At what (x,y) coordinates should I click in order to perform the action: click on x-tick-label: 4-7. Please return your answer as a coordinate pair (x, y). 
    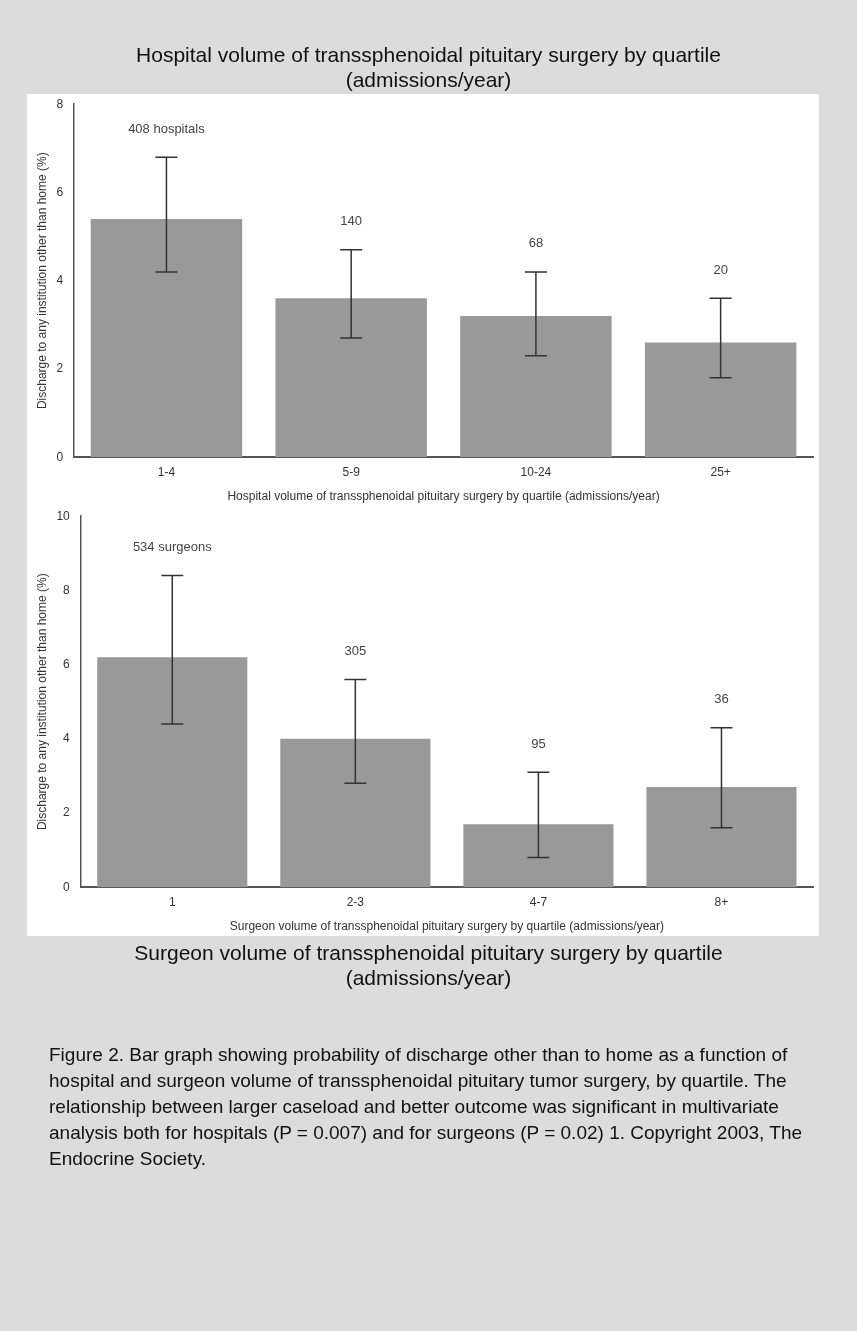
    Looking at the image, I should click on (538, 901).